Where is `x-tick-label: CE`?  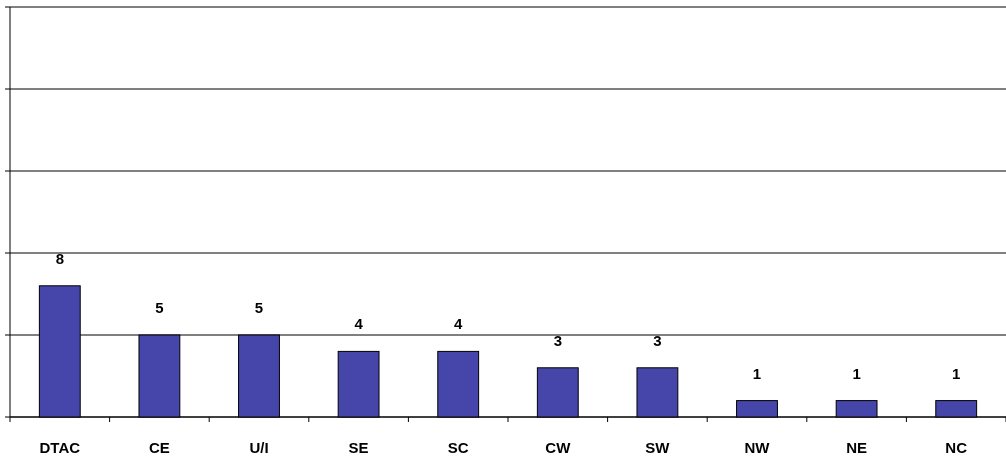 x-tick-label: CE is located at coordinates (159, 447).